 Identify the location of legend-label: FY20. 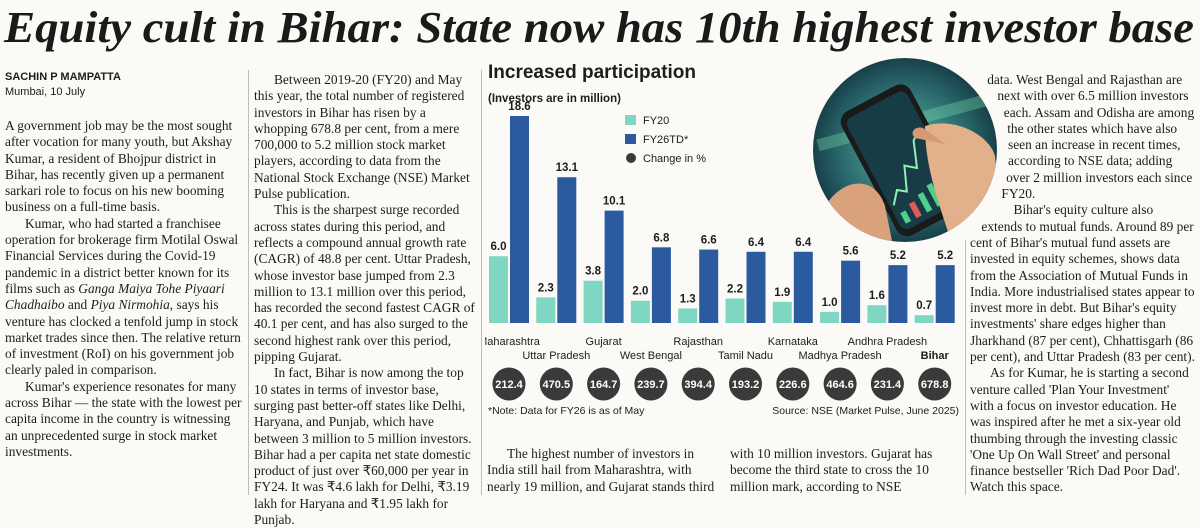
(656, 121).